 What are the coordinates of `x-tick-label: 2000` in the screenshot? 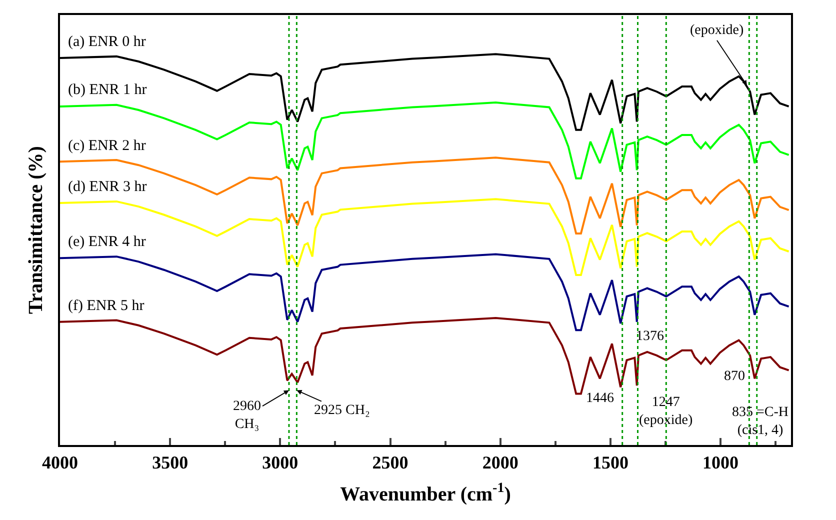 It's located at (500, 462).